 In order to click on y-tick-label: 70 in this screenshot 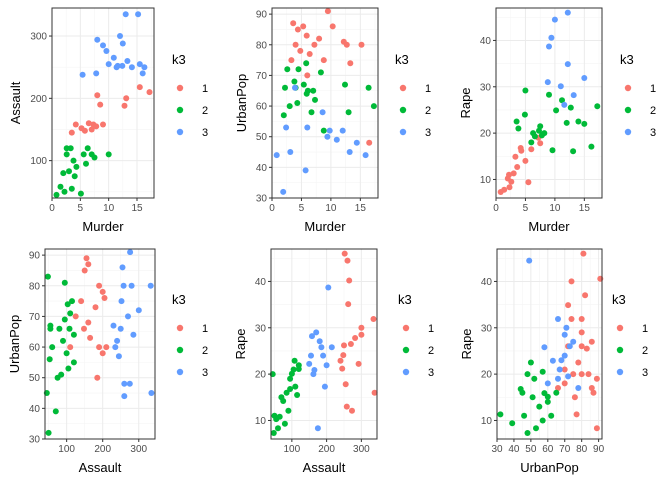, I will do `click(35, 317)`.